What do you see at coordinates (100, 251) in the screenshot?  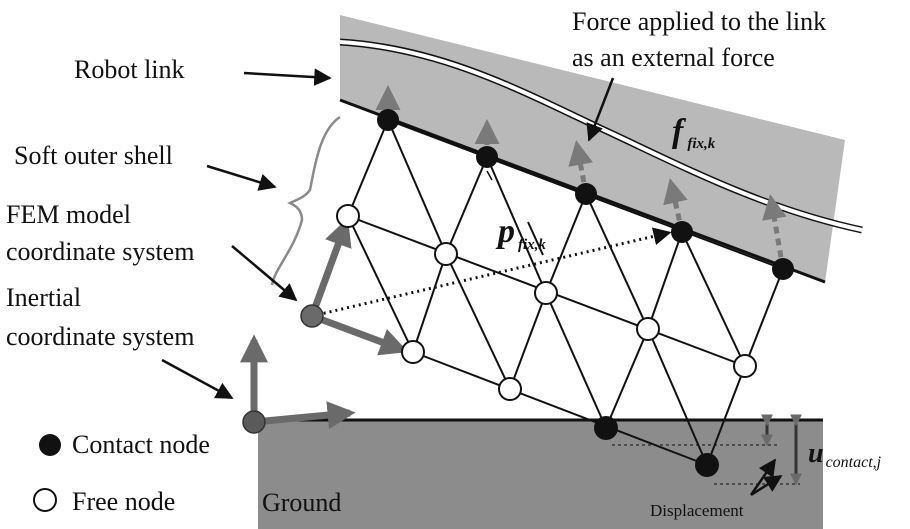 I see `fem-label-line2: coordinate system` at bounding box center [100, 251].